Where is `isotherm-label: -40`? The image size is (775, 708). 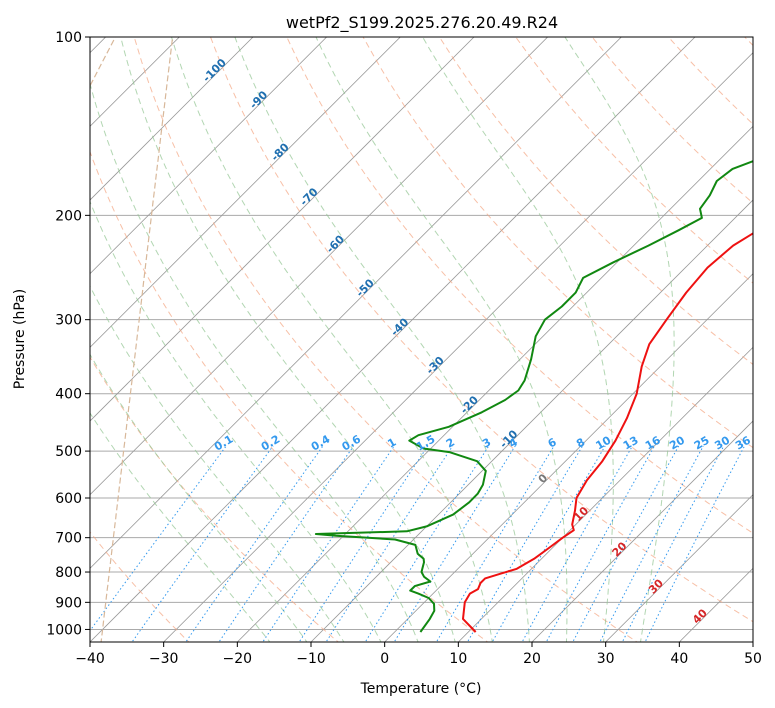 isotherm-label: -40 is located at coordinates (399, 326).